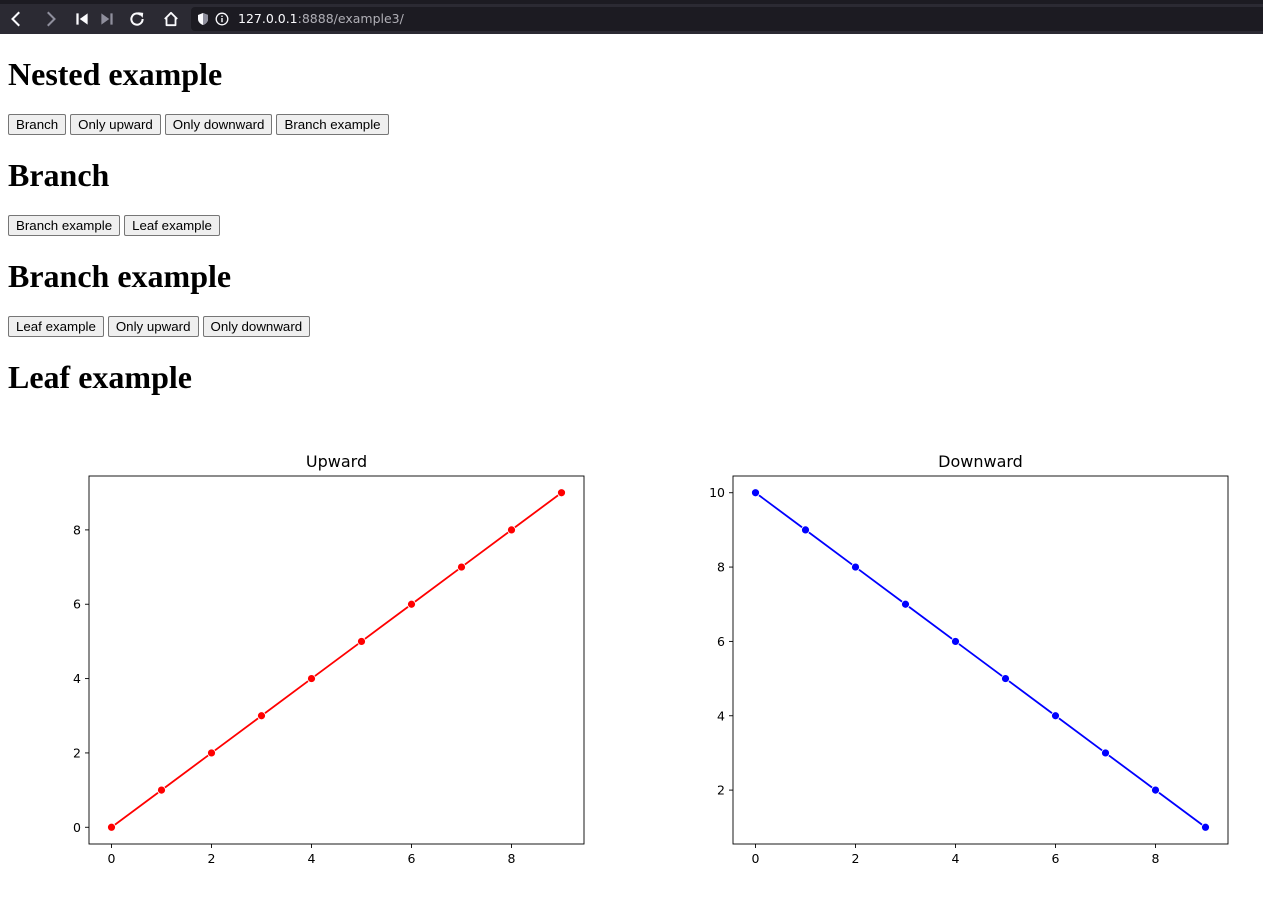 The height and width of the screenshot is (913, 1263). What do you see at coordinates (171, 19) in the screenshot?
I see `home-icon` at bounding box center [171, 19].